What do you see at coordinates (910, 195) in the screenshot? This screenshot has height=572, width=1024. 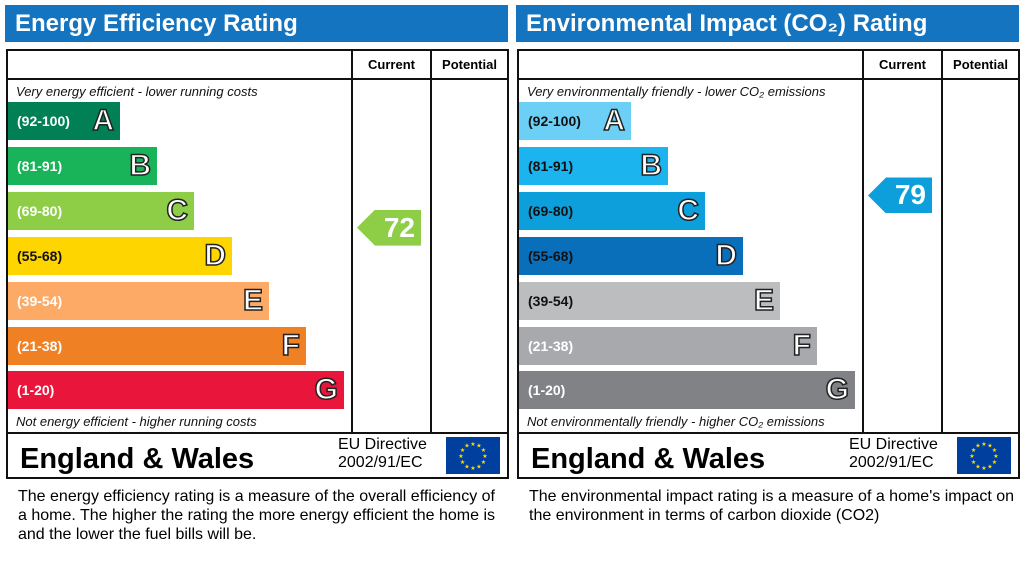 I see `current-rating-value: 79` at bounding box center [910, 195].